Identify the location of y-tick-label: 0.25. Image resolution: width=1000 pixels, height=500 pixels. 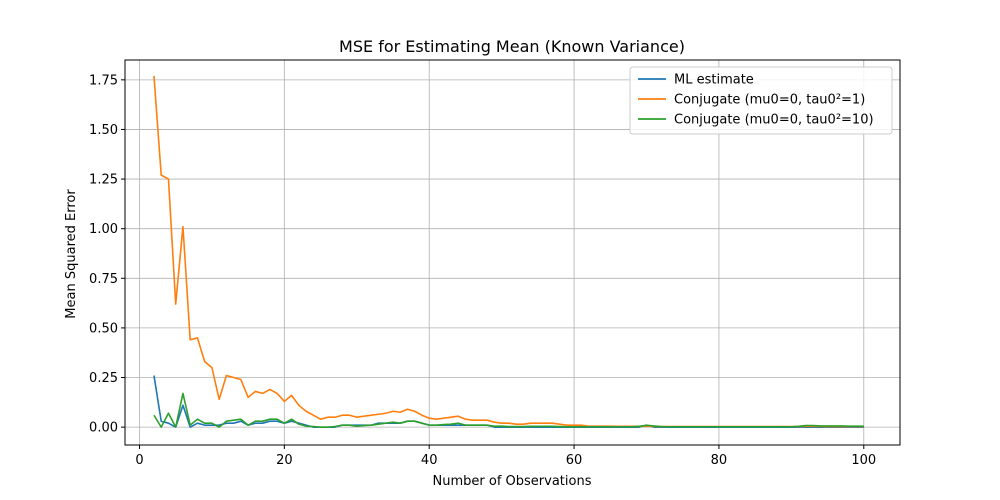
(103, 378).